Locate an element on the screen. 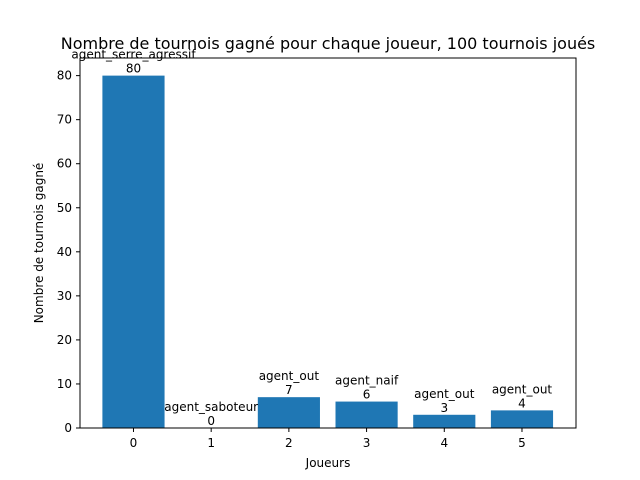 This screenshot has height=480, width=640. x-tick-label-3: 3 is located at coordinates (367, 443).